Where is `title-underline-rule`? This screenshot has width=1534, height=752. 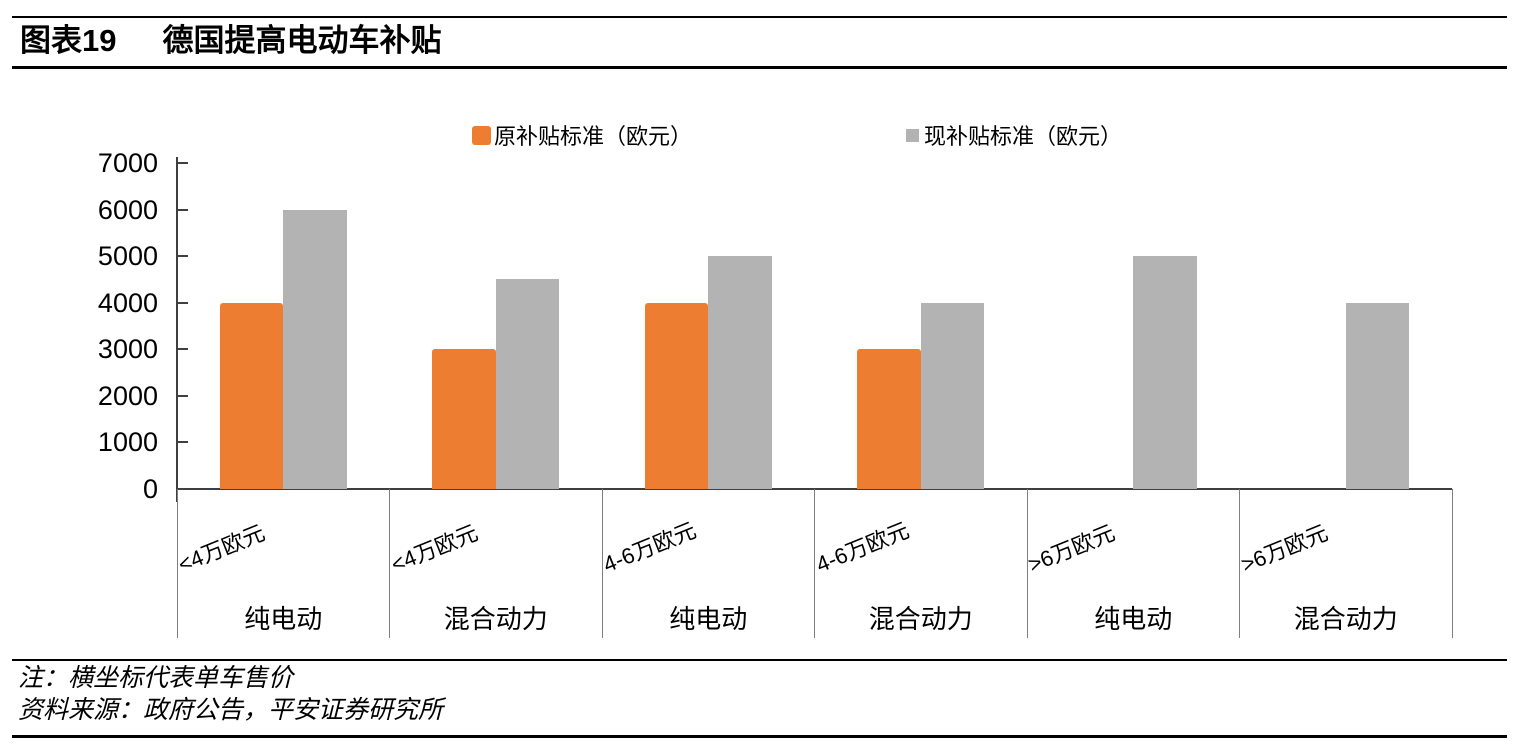 title-underline-rule is located at coordinates (759, 67).